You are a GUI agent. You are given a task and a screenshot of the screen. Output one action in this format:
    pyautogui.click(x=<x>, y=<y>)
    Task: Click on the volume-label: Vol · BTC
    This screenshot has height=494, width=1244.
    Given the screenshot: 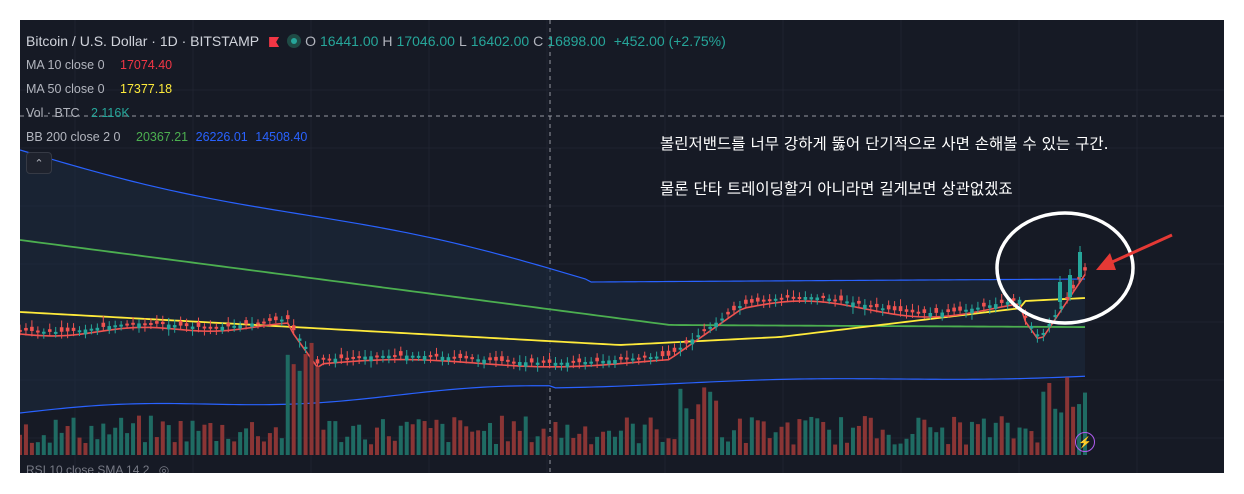 What is the action you would take?
    pyautogui.click(x=53, y=113)
    